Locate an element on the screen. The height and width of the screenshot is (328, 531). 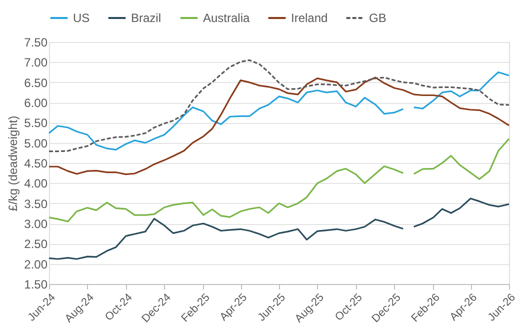
legend-label: Brazil is located at coordinates (146, 18).